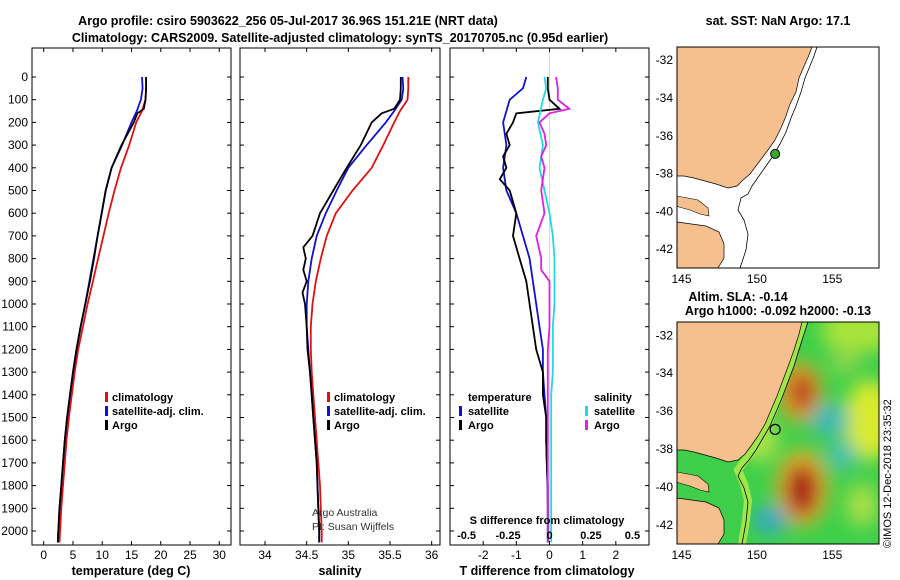 This screenshot has width=900, height=580. Describe the element at coordinates (460, 425) in the screenshot. I see `legend-swatch-t-argo` at that location.